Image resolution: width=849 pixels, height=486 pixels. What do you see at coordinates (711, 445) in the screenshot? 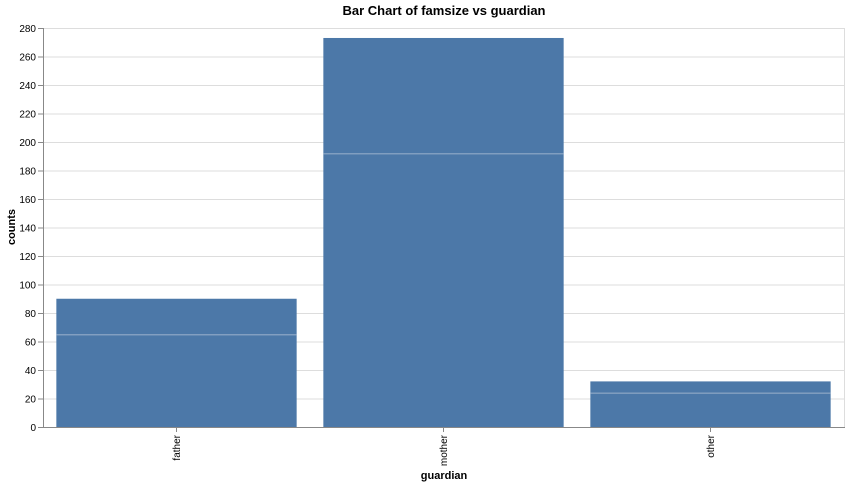
I see `x-tick-label-other: other` at bounding box center [711, 445].